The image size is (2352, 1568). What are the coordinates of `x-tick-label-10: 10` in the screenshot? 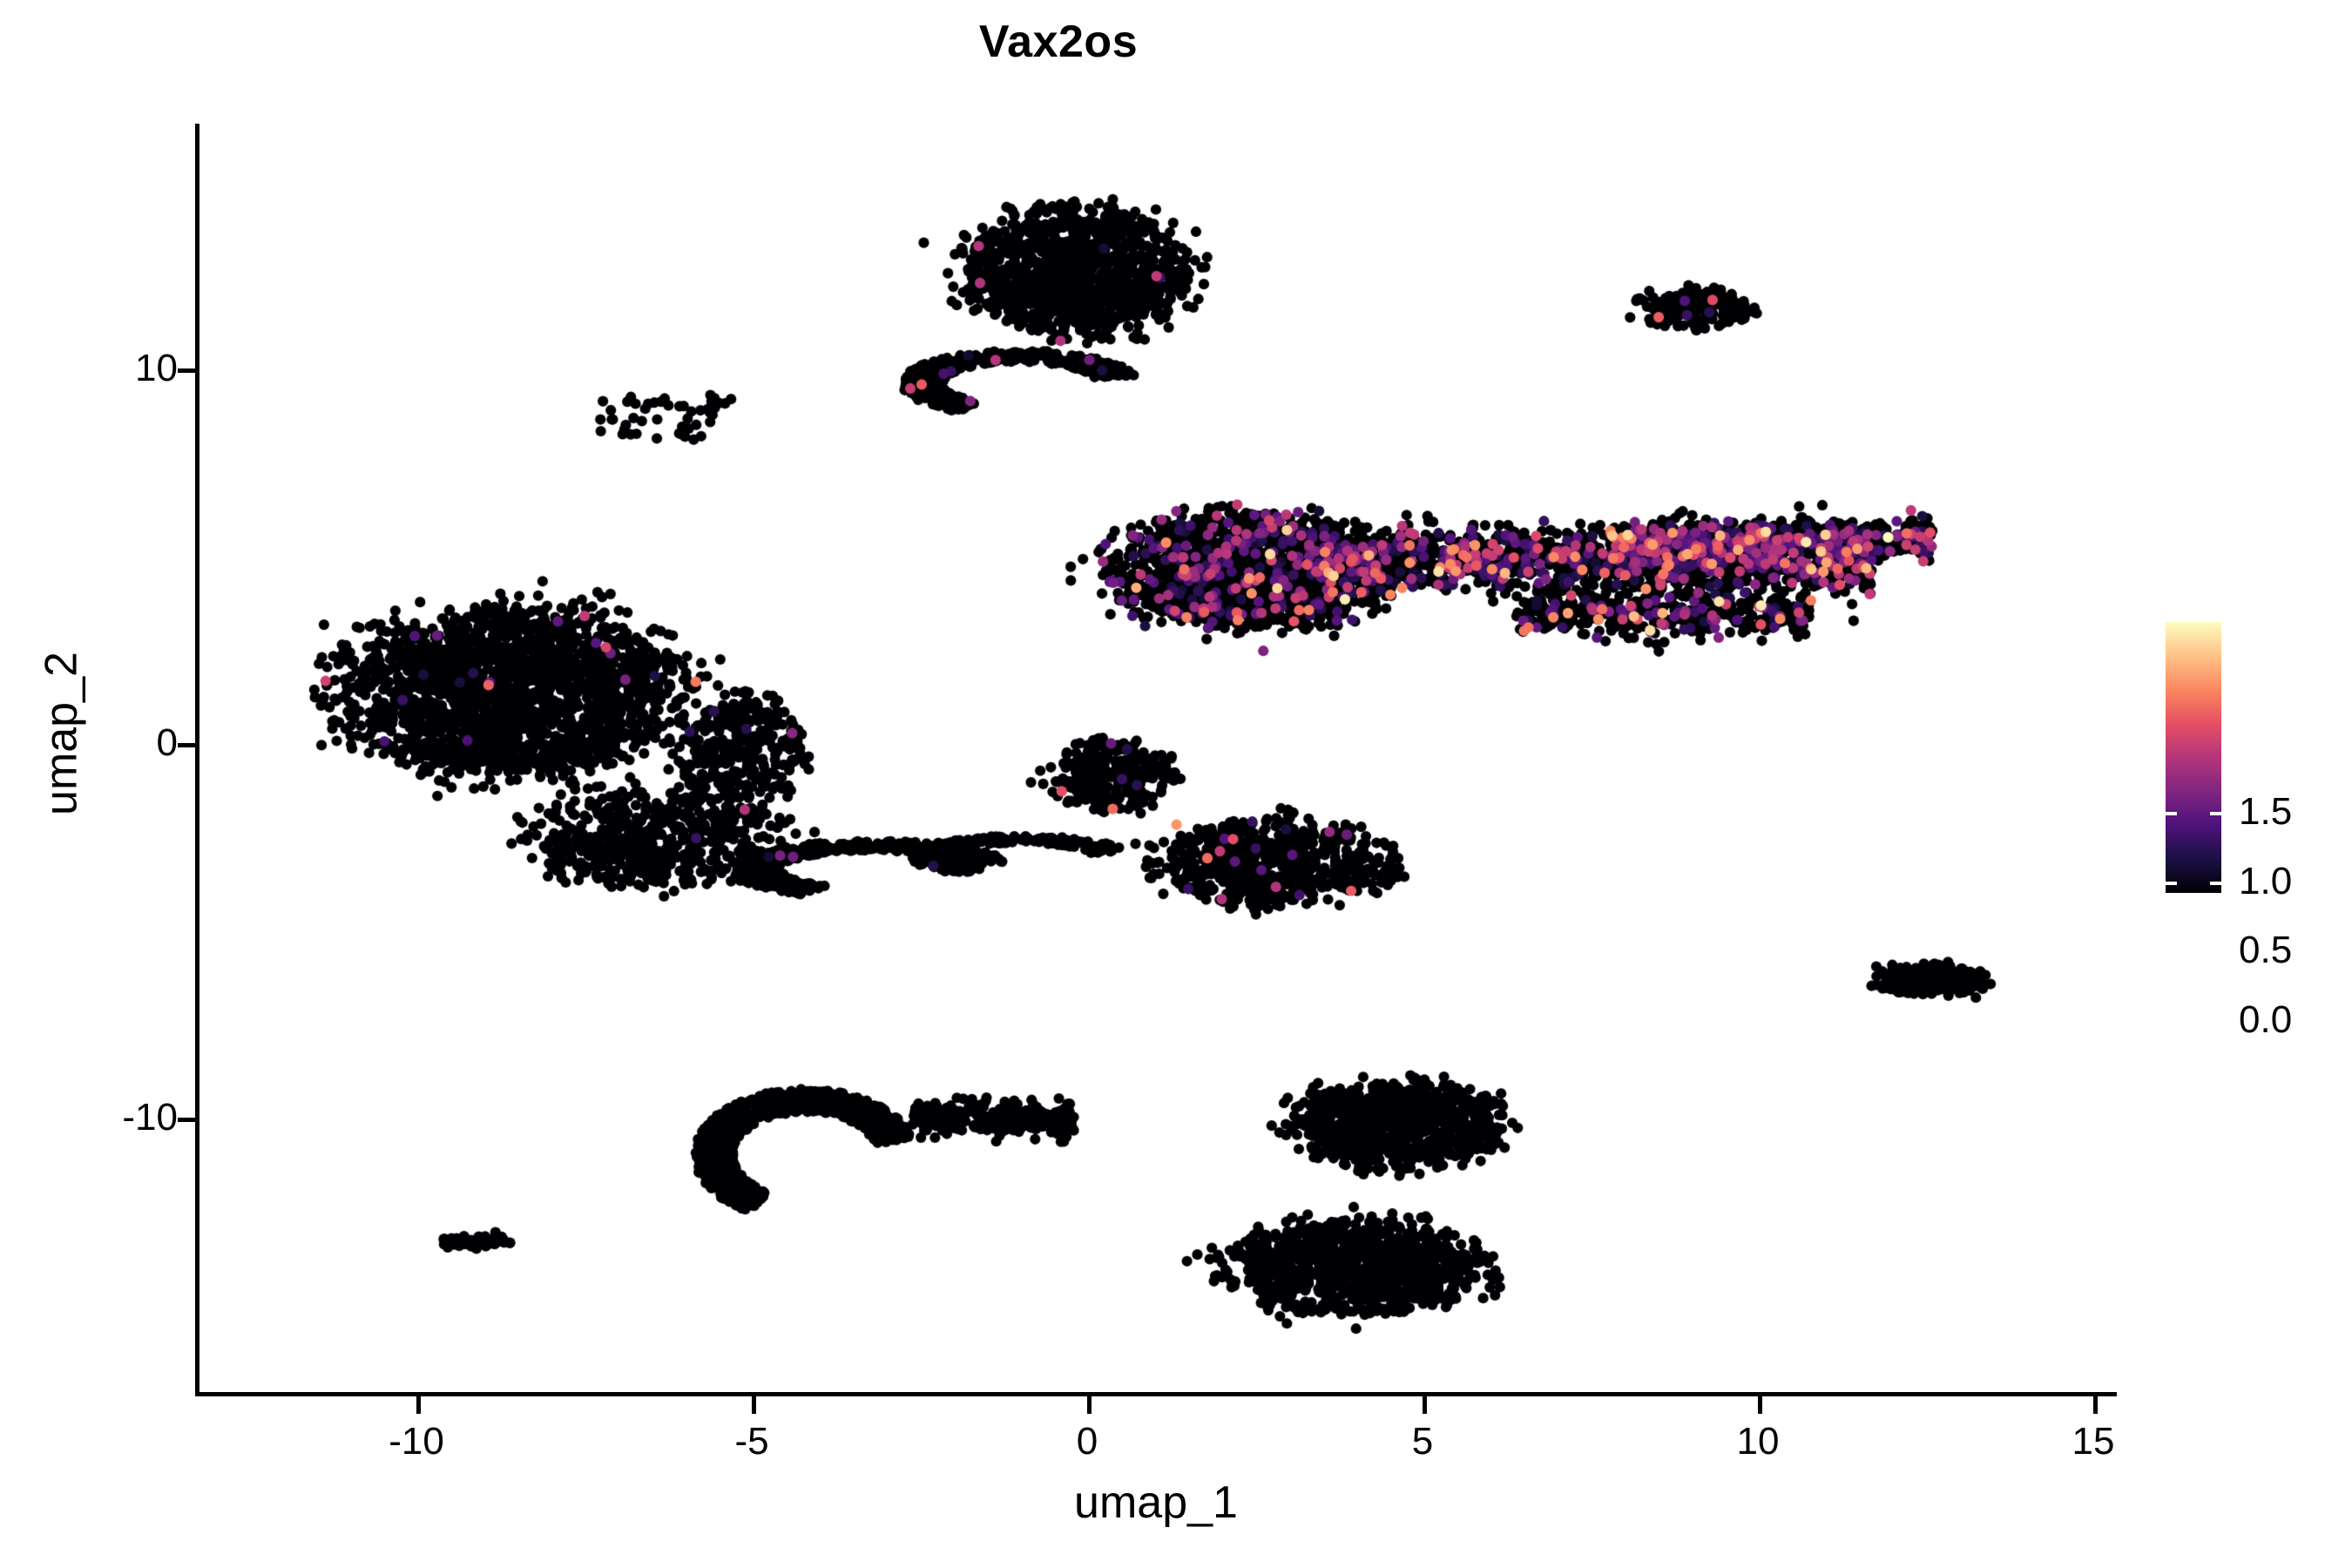 It's located at (1758, 1441).